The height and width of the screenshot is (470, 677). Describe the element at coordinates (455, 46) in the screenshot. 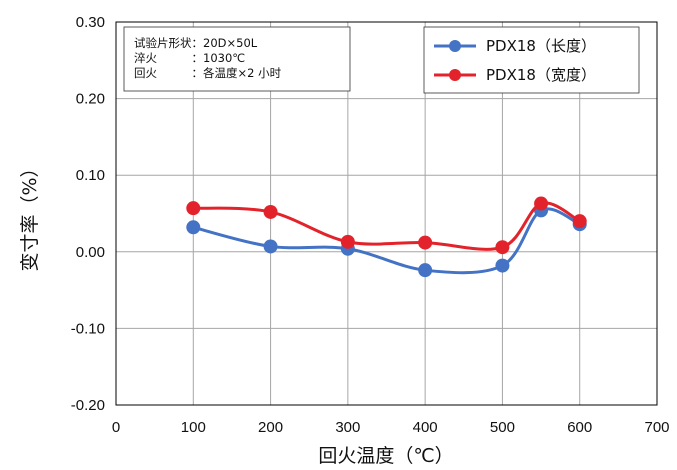

I see `legend-marker-length` at that location.